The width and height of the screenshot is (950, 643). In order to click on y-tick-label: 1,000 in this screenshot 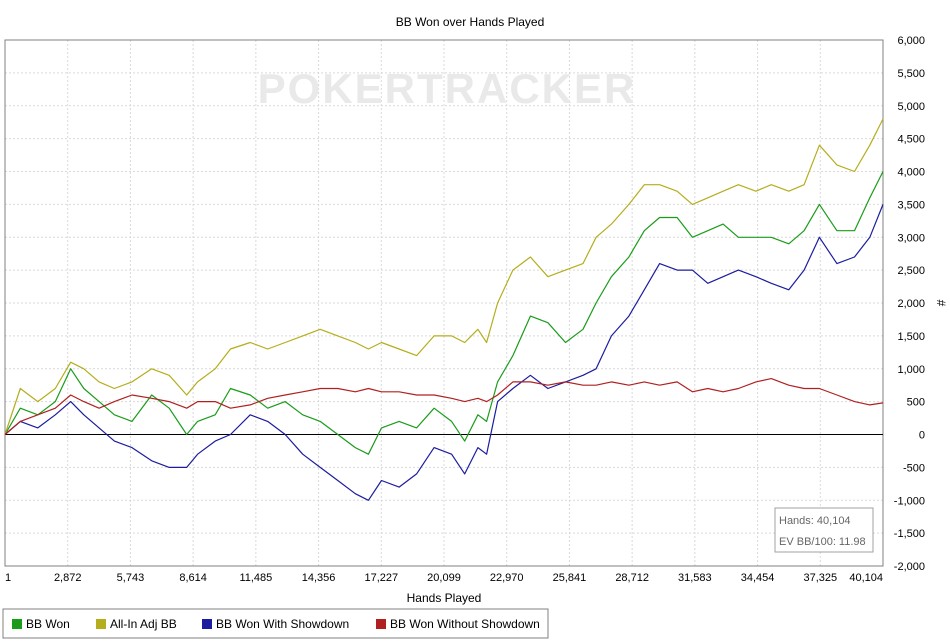, I will do `click(911, 370)`.